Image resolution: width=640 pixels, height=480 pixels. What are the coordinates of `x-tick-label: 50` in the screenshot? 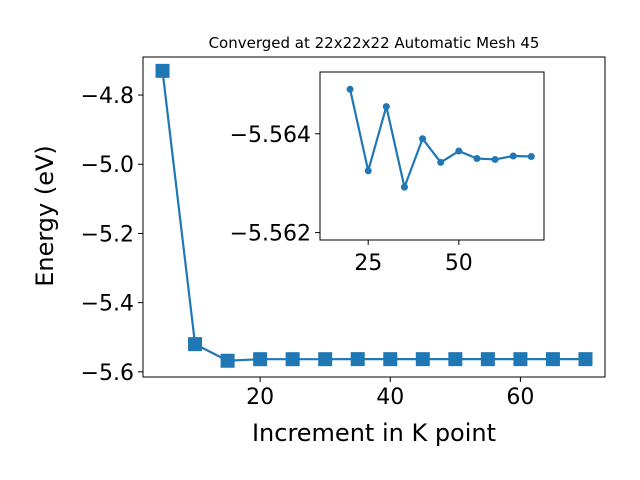 It's located at (459, 263).